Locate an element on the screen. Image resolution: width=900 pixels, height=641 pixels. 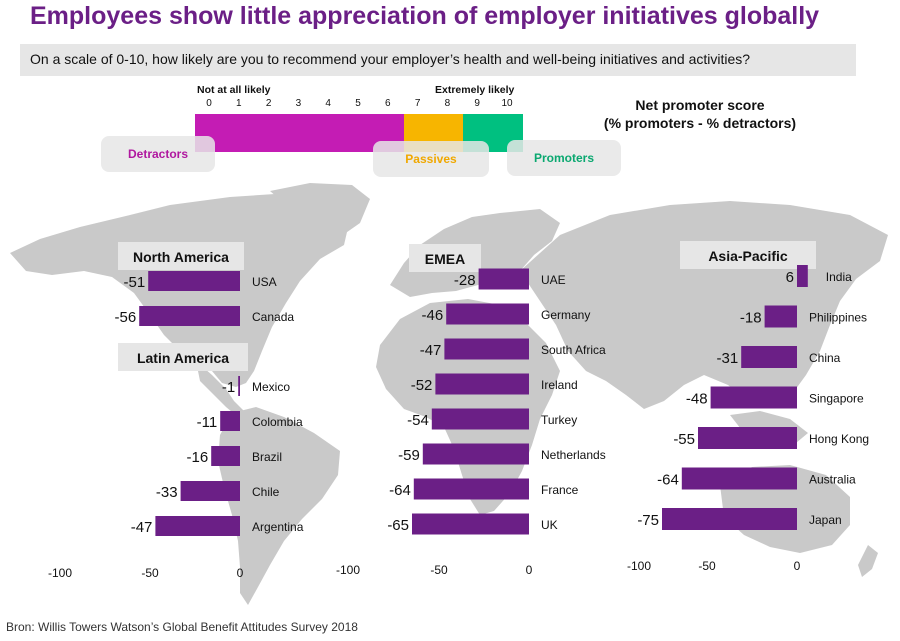
central-america-shape is located at coordinates (220, 389).